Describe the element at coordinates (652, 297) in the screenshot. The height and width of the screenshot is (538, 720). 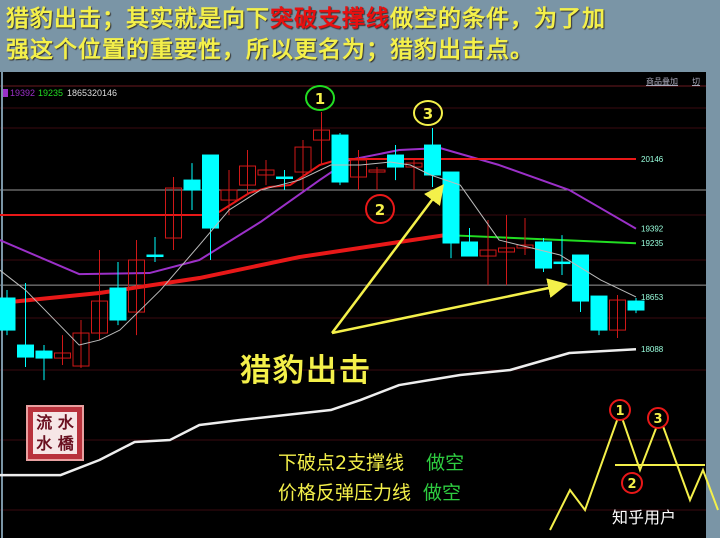
I see `price-label: 18653` at that location.